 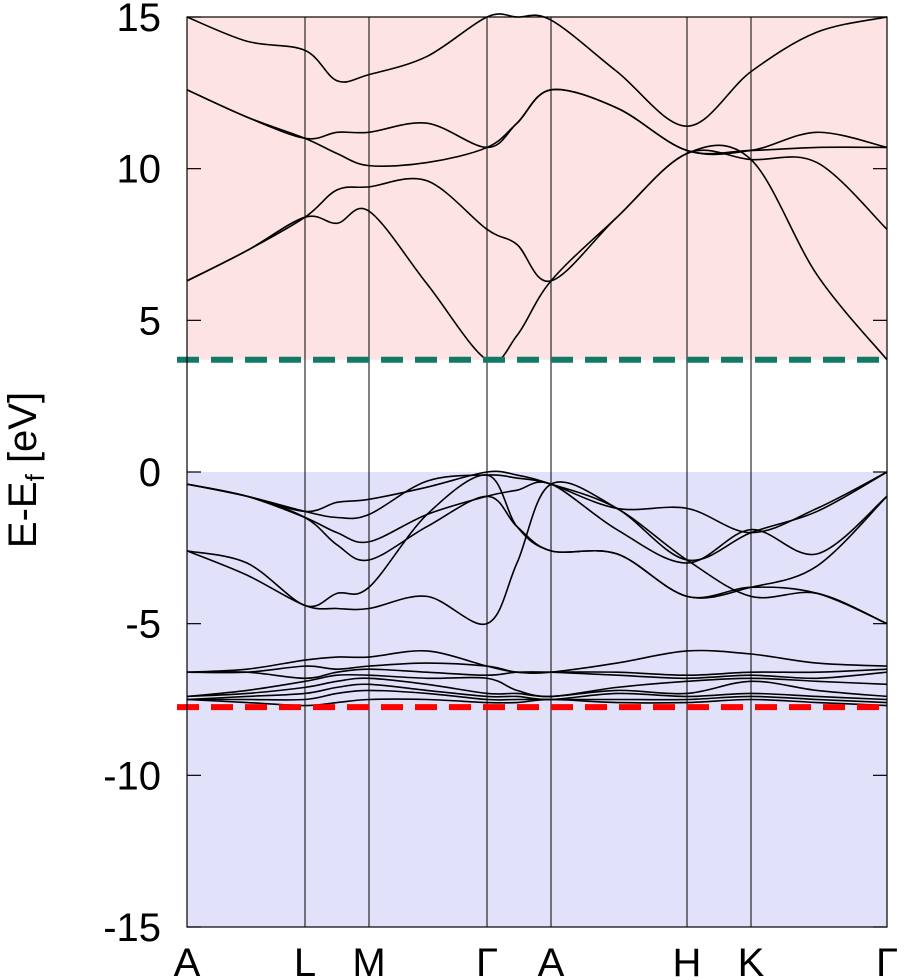 I want to click on y-axis-label: E-Ef [eV], so click(x=25, y=470).